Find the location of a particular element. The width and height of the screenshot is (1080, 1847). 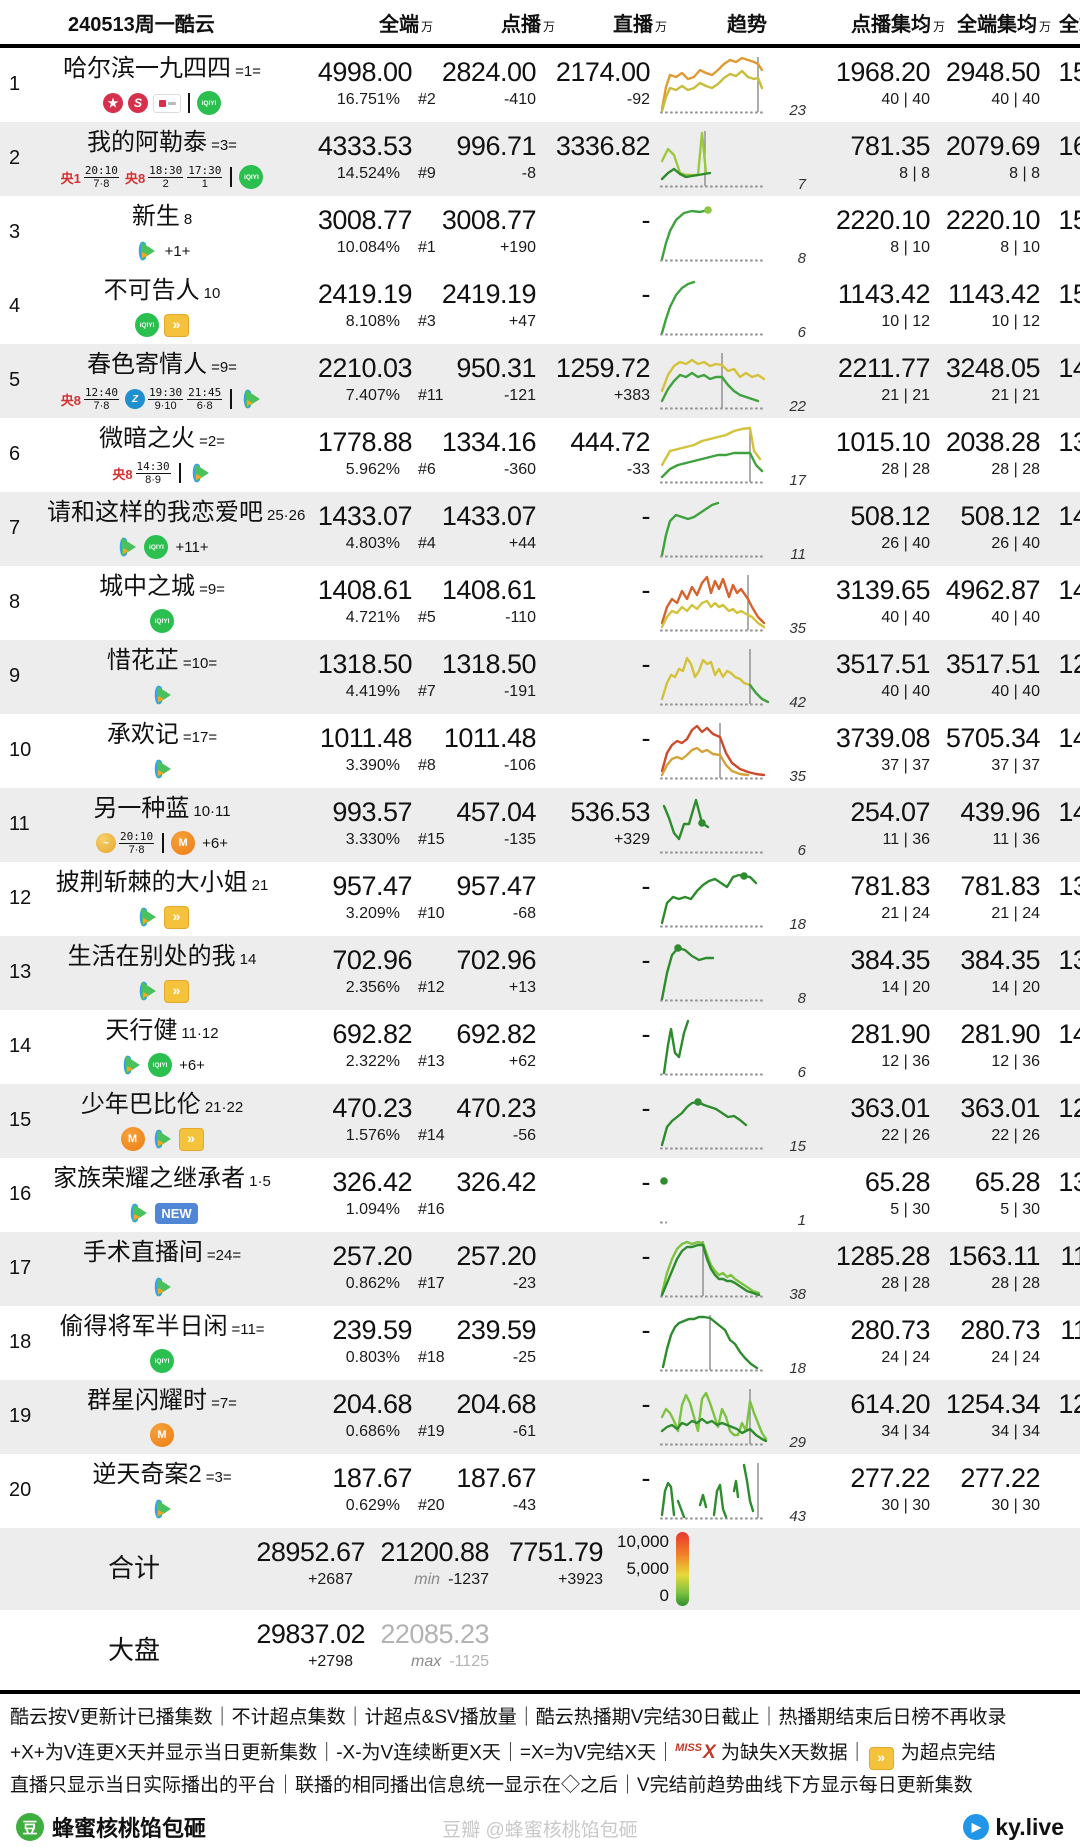

all-avg-episodes: 37 | 37 is located at coordinates (1015, 765).